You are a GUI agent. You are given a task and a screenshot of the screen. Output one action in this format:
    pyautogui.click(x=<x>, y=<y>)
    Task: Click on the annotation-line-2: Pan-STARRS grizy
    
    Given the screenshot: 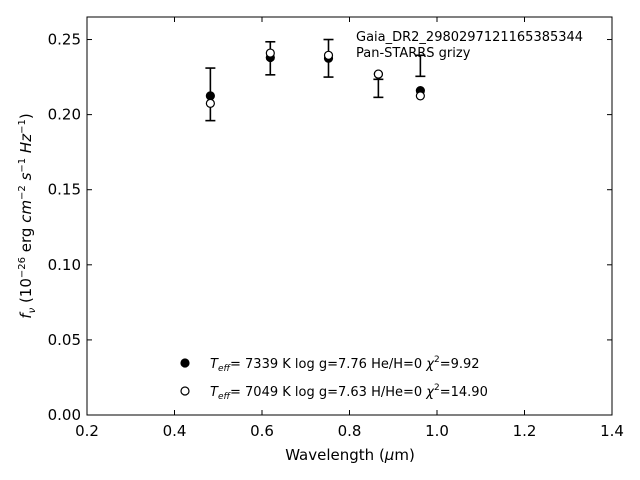 What is the action you would take?
    pyautogui.click(x=413, y=53)
    